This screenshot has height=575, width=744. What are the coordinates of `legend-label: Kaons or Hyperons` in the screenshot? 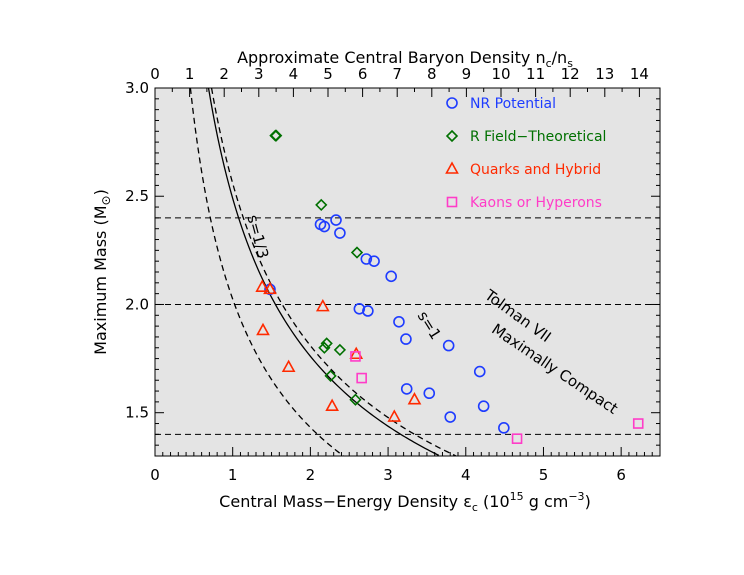 It's located at (536, 203).